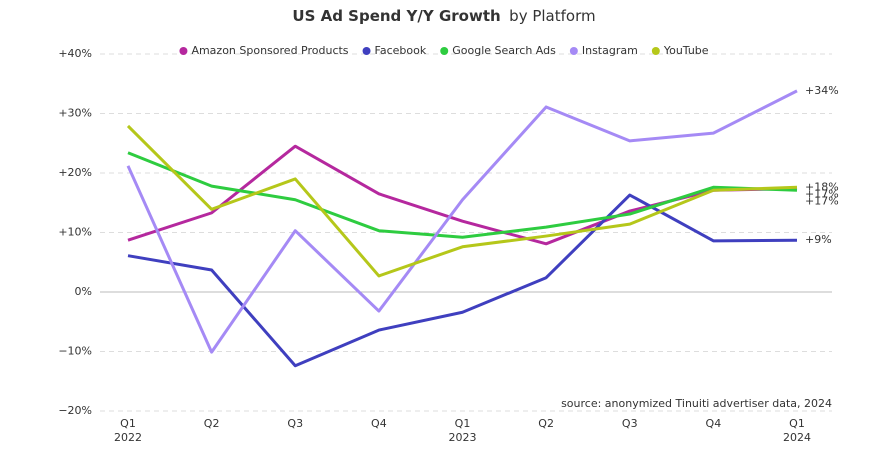  Describe the element at coordinates (396, 16) in the screenshot. I see `chart-title: US Ad Spend Y/Y Growth` at that location.